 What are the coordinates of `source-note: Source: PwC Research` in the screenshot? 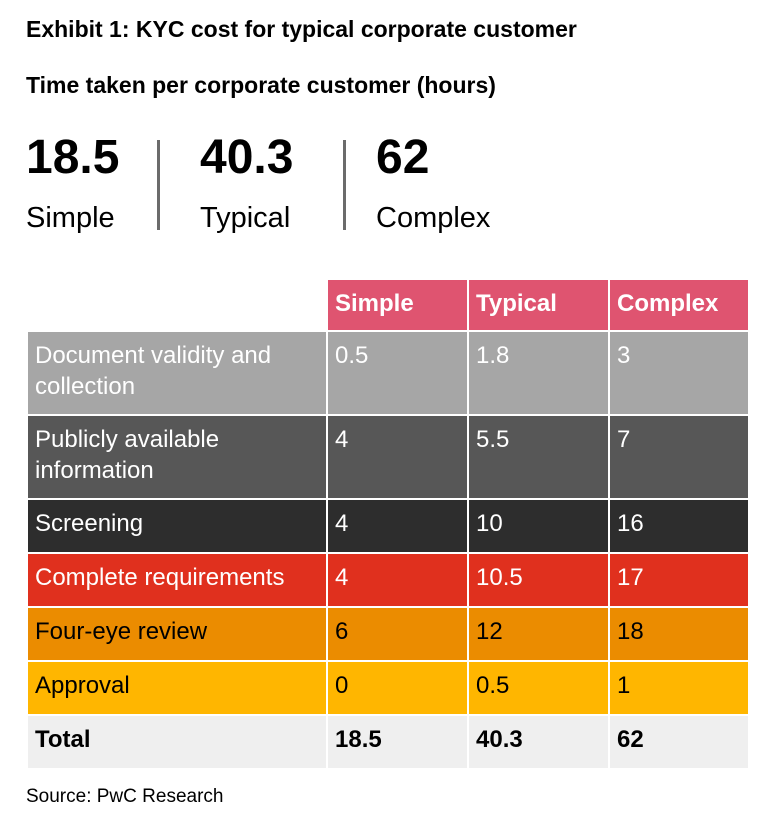 It's located at (125, 796).